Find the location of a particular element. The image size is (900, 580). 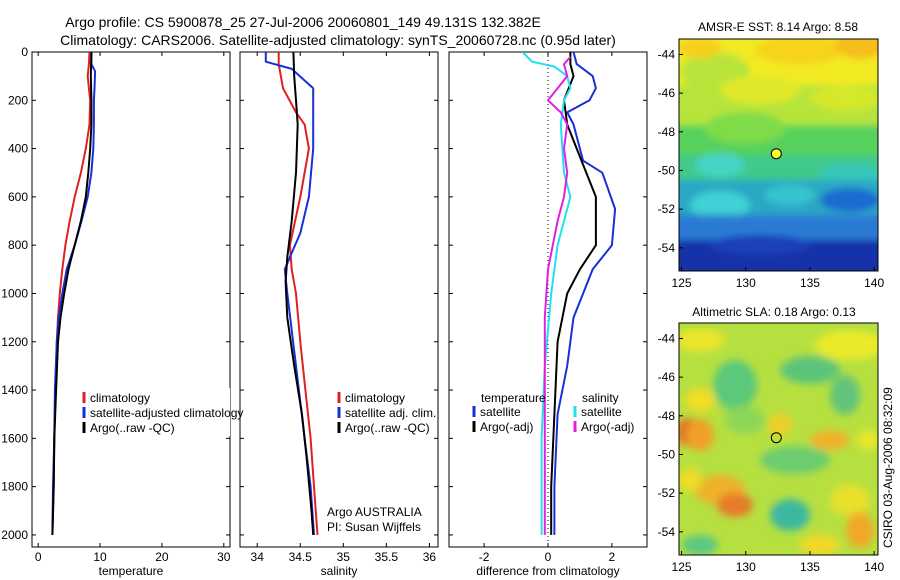

sst-heatmap is located at coordinates (778, 155).